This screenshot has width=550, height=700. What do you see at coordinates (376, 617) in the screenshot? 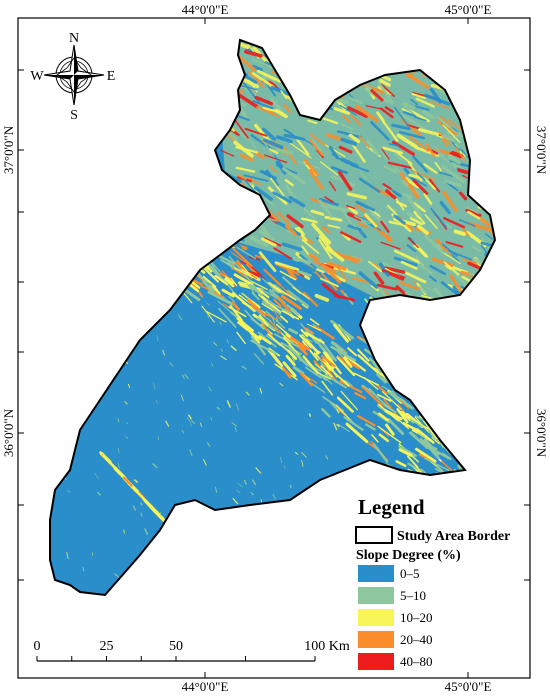
I see `legend-swatch` at bounding box center [376, 617].